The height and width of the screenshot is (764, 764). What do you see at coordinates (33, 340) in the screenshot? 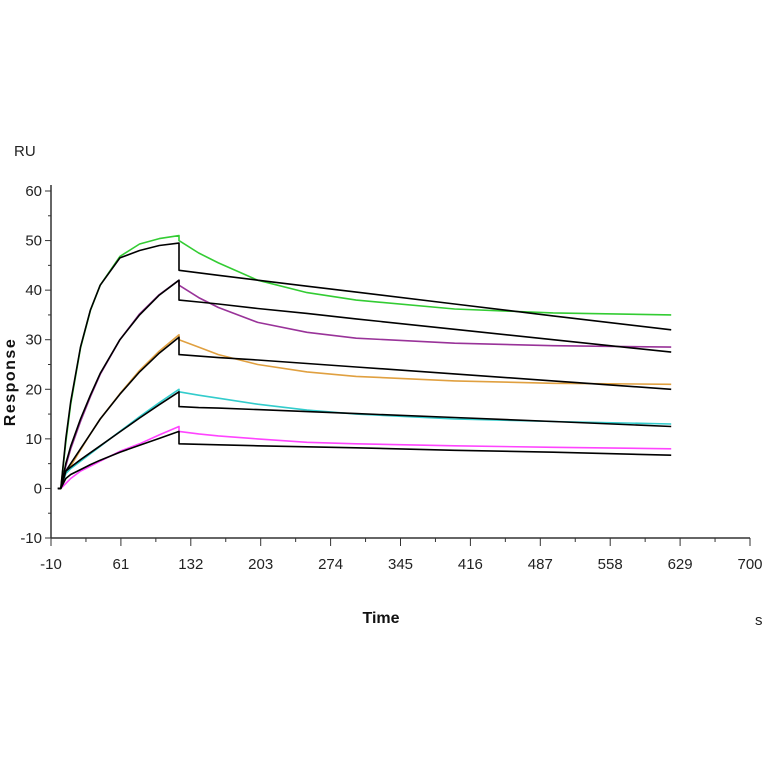
I see `y-tick-label: 30` at bounding box center [33, 340].